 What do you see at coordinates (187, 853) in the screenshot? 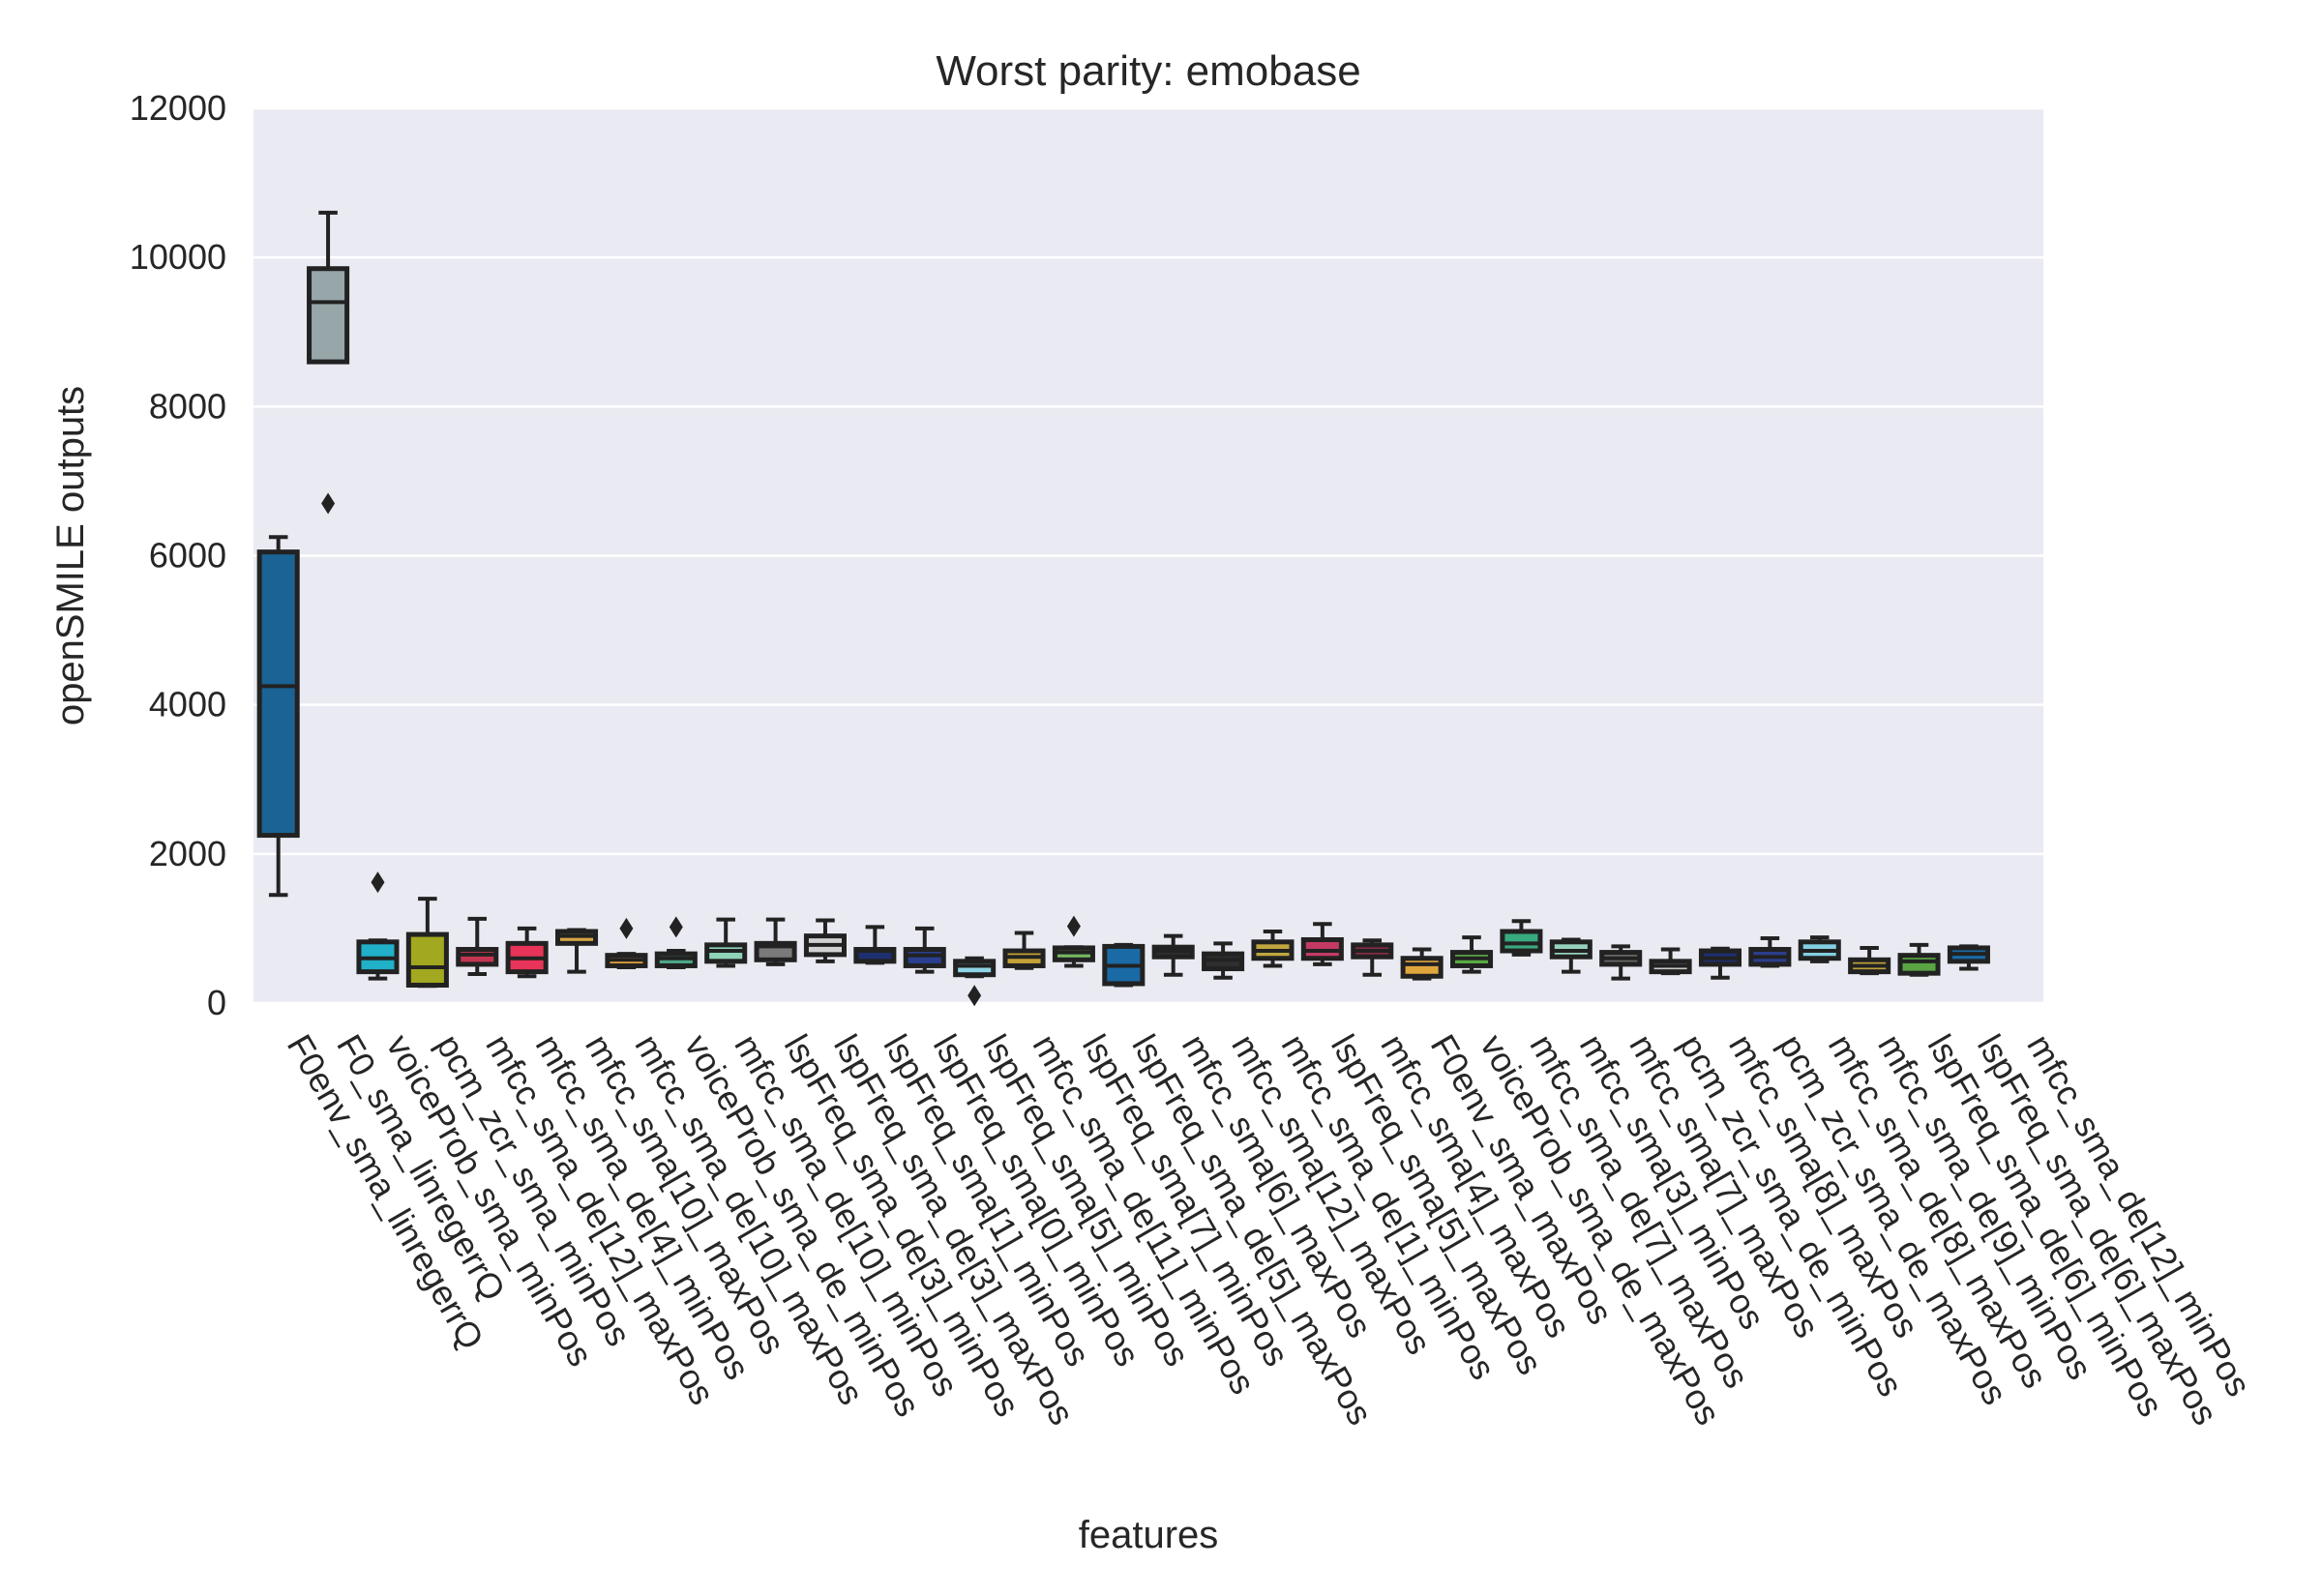
I see `y-tick-label: 2000` at bounding box center [187, 853].